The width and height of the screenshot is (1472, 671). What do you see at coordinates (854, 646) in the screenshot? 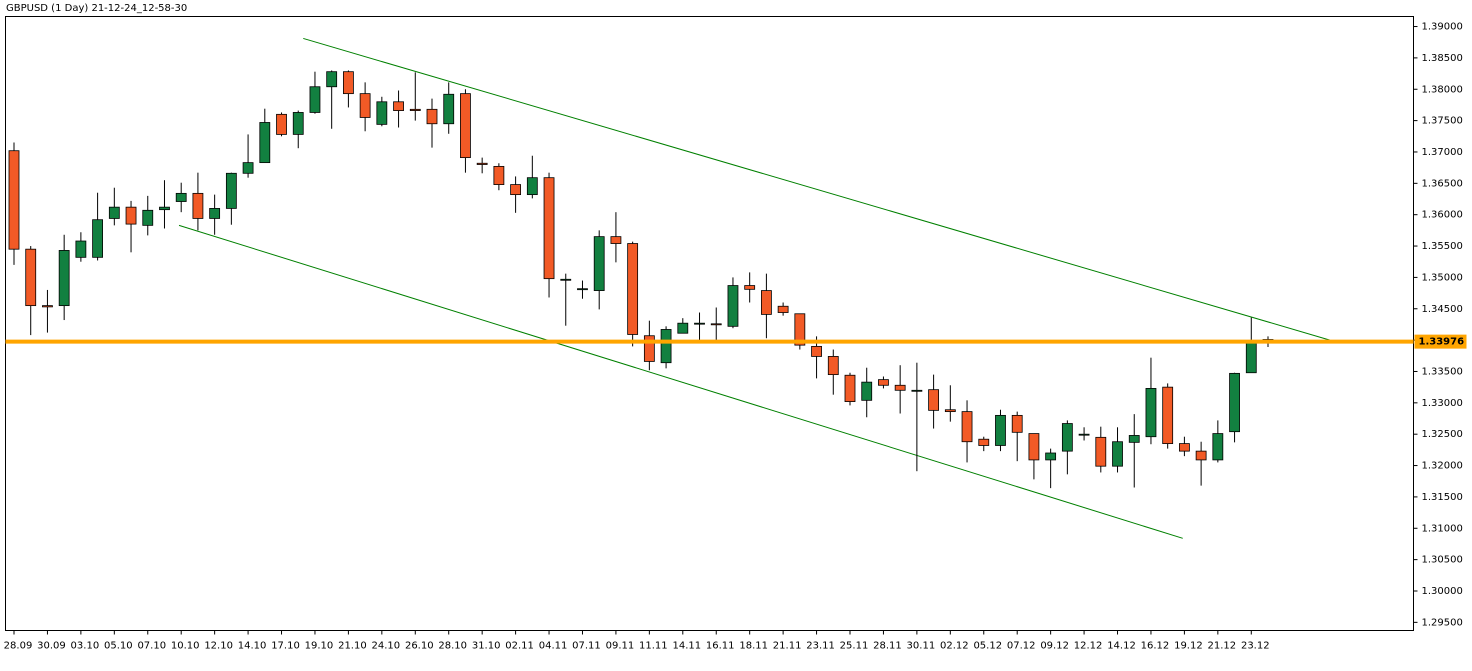
I see `x-tick-label: 25.11` at bounding box center [854, 646].